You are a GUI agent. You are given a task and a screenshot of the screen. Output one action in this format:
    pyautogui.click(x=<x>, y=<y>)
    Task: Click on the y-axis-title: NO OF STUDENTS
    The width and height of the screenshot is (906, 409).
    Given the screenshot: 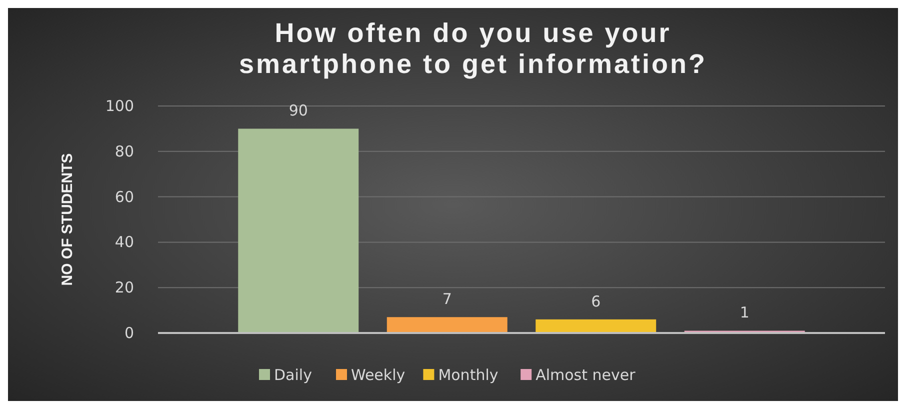 What is the action you would take?
    pyautogui.click(x=67, y=219)
    